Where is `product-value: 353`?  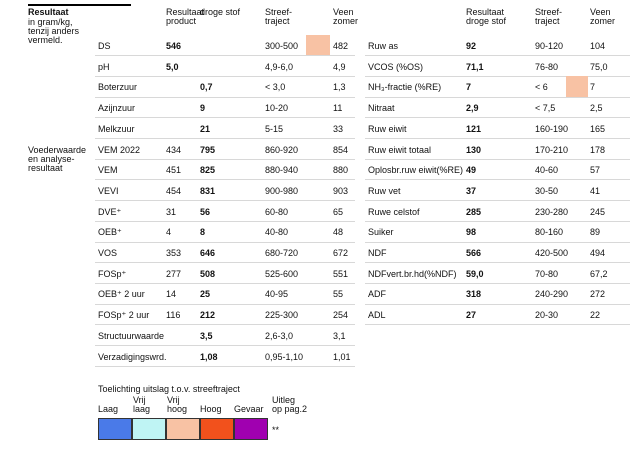
product-value: 353 is located at coordinates (174, 253).